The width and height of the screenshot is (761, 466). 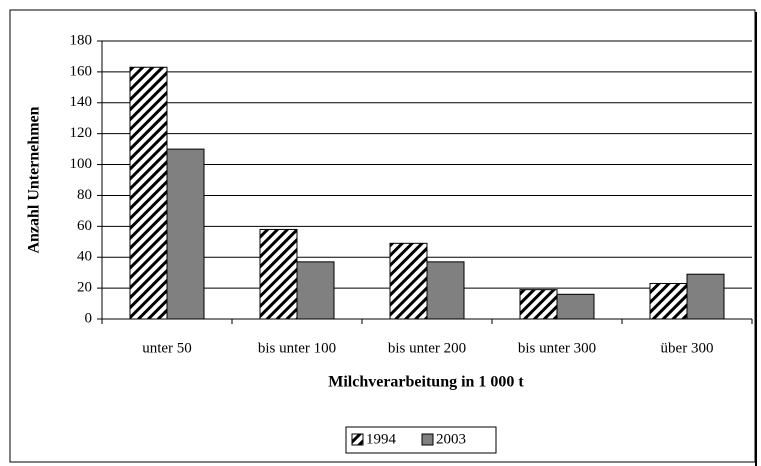 What do you see at coordinates (81, 133) in the screenshot?
I see `y-tick-label: 120` at bounding box center [81, 133].